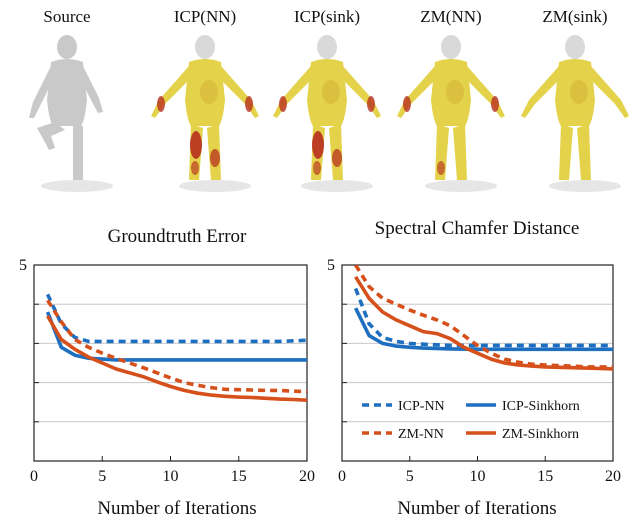  Describe the element at coordinates (205, 16) in the screenshot. I see `mesh-label: ICP(NN)` at that location.